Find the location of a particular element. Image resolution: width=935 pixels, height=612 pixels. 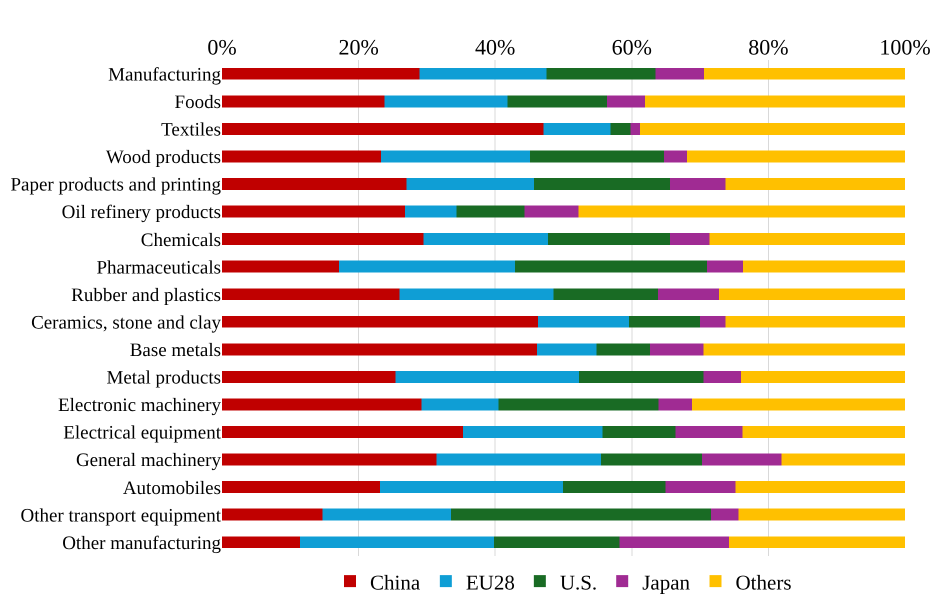

x-tick-label: 100% is located at coordinates (905, 47).